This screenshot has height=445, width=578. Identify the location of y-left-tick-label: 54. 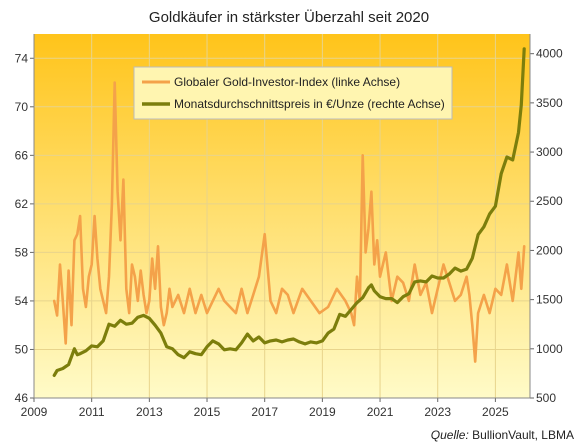
(22, 301).